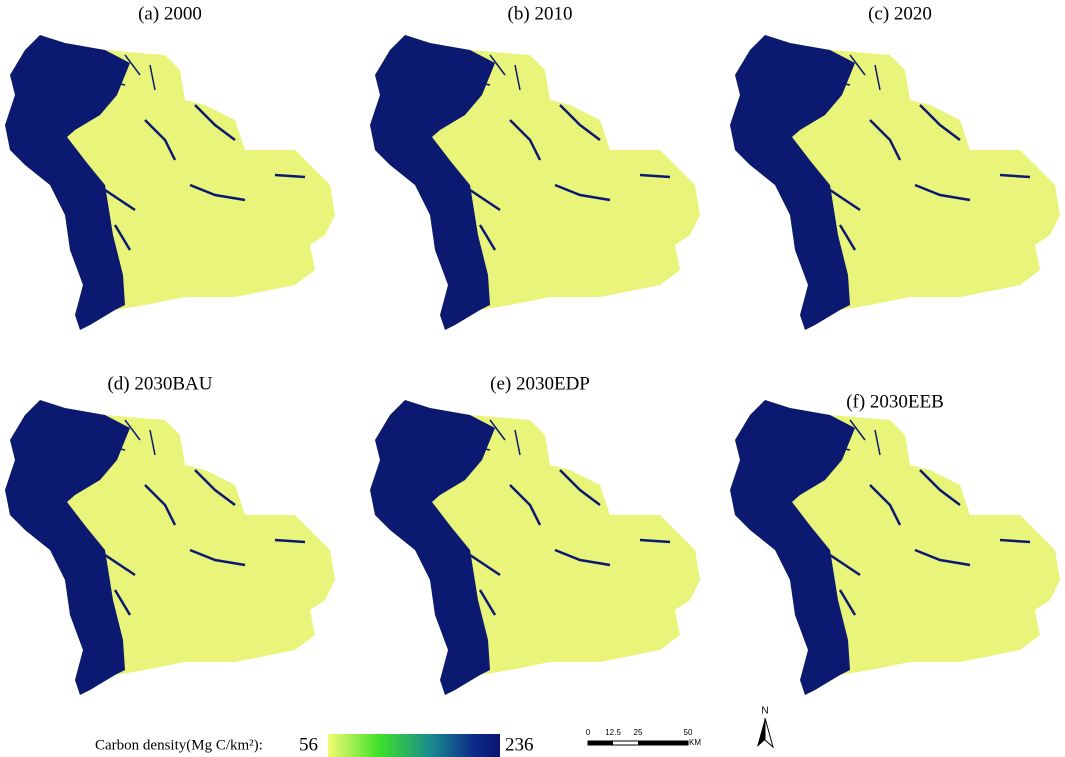  I want to click on legend-max: 236, so click(519, 744).